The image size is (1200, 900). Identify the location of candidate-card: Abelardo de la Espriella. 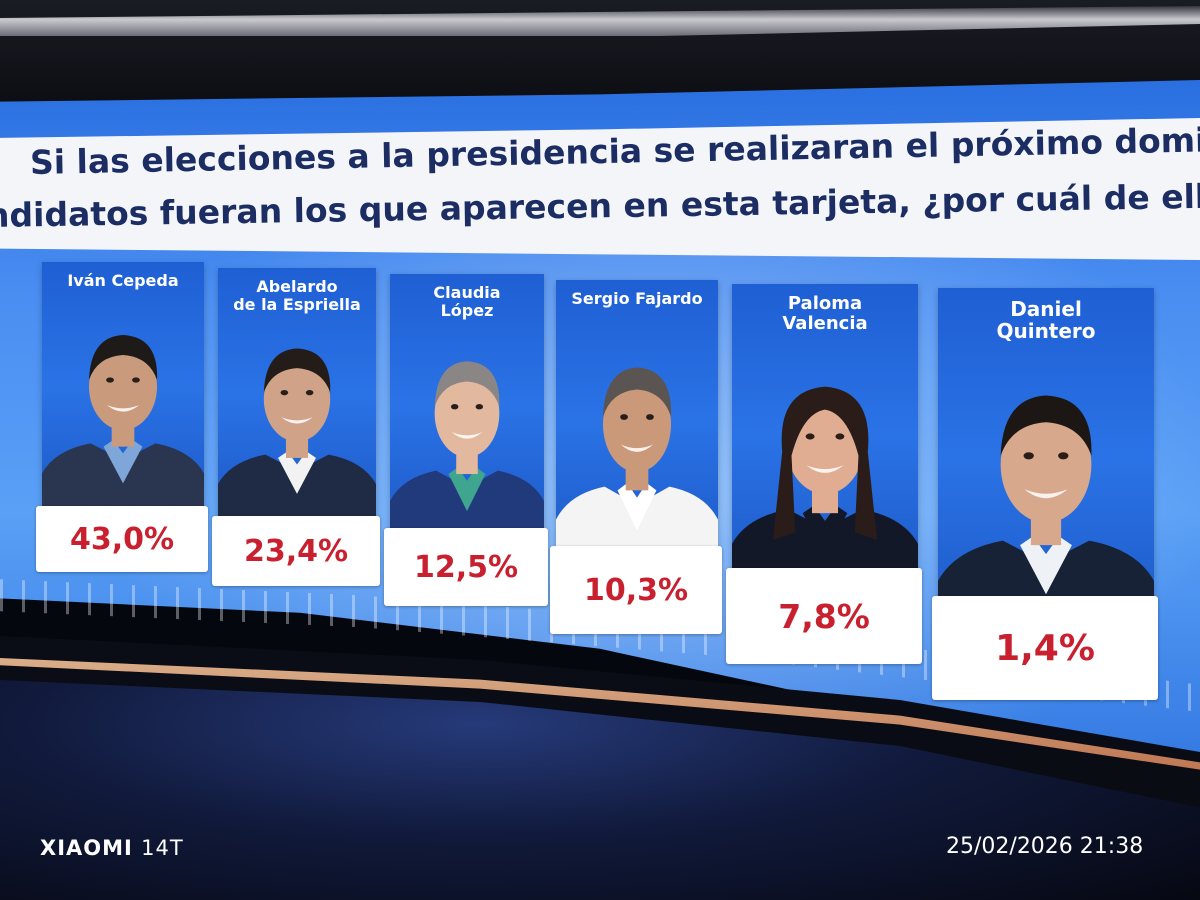
(297, 394).